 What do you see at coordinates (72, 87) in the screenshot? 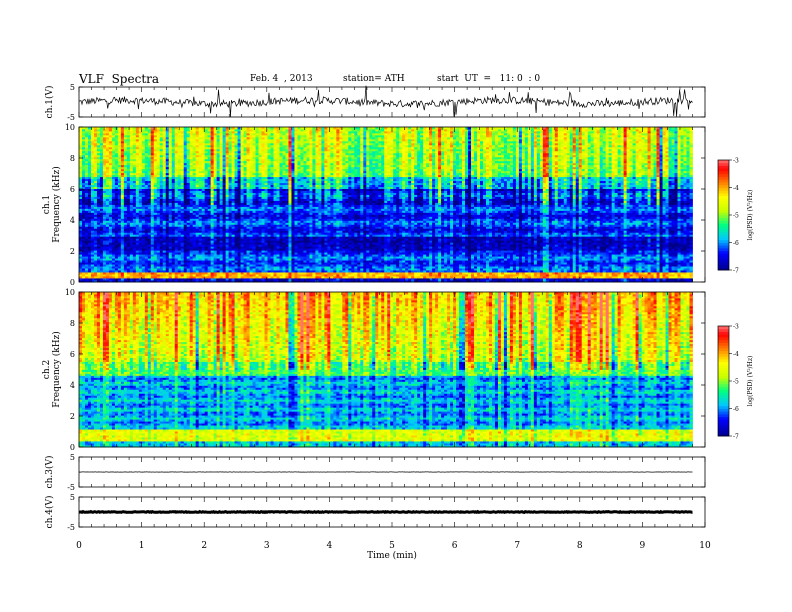
I see `y-tick-label: 5` at bounding box center [72, 87].